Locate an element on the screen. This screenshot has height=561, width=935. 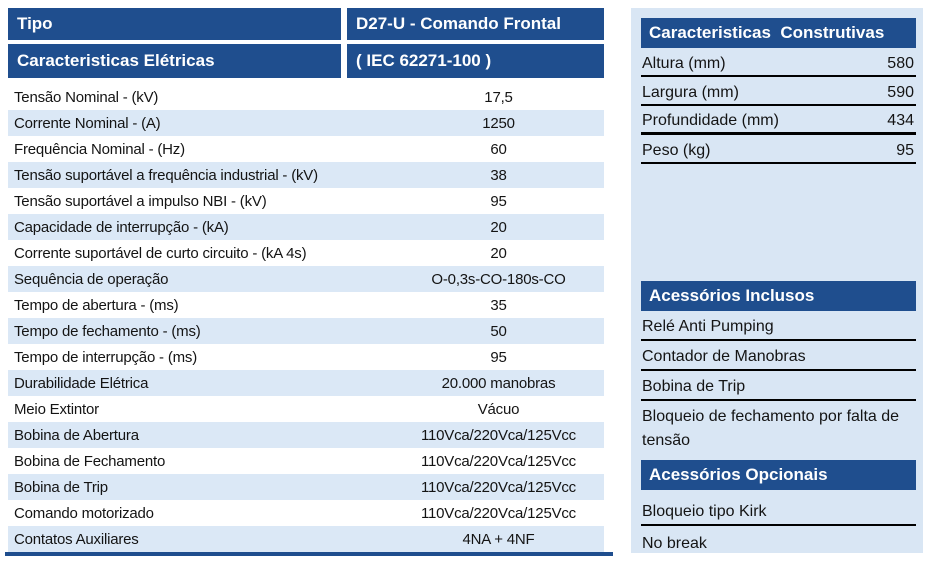
spec-label: Contatos Auxiliares is located at coordinates (76, 539).